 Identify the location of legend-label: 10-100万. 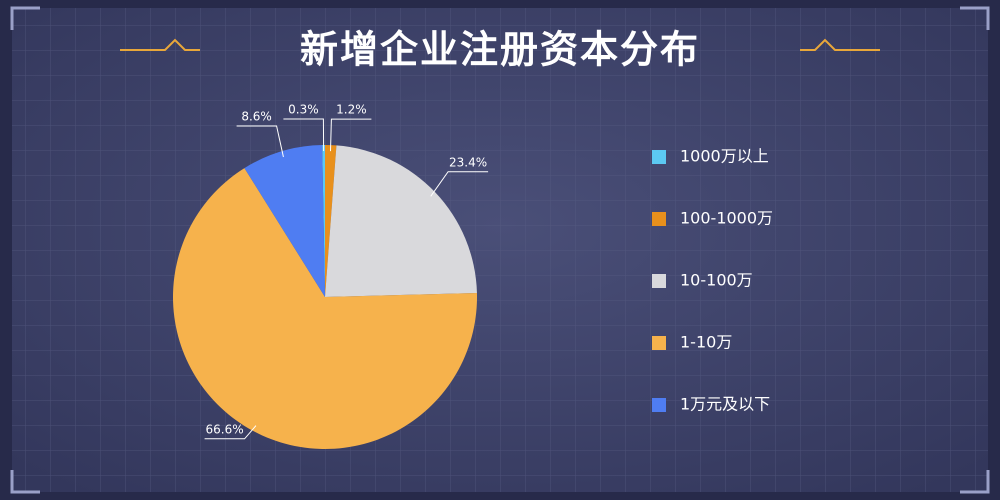
(716, 280).